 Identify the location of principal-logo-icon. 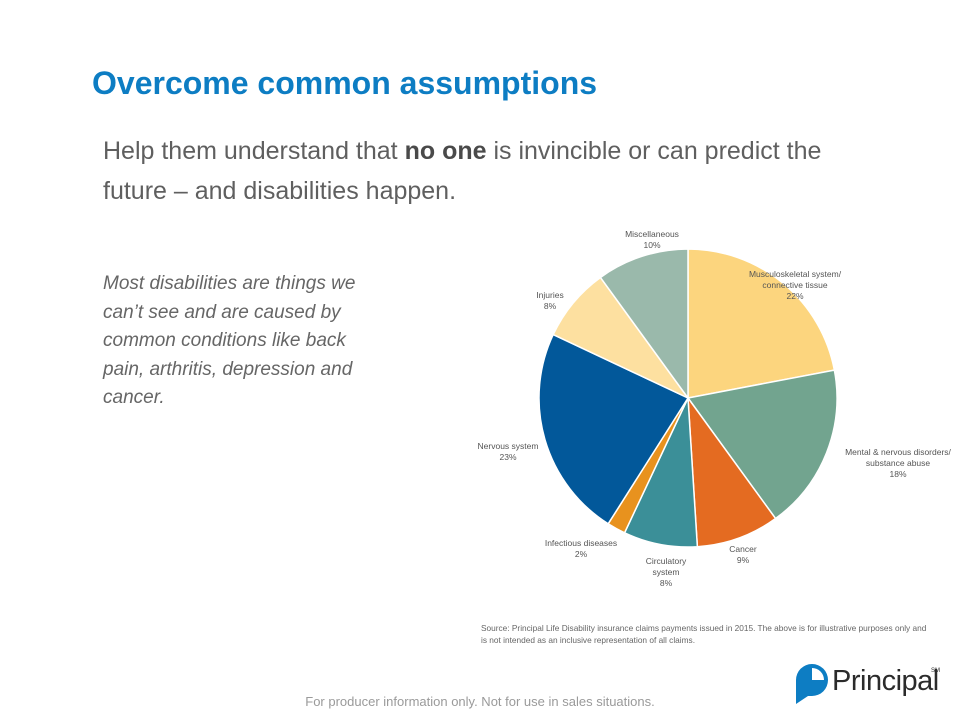
(812, 684).